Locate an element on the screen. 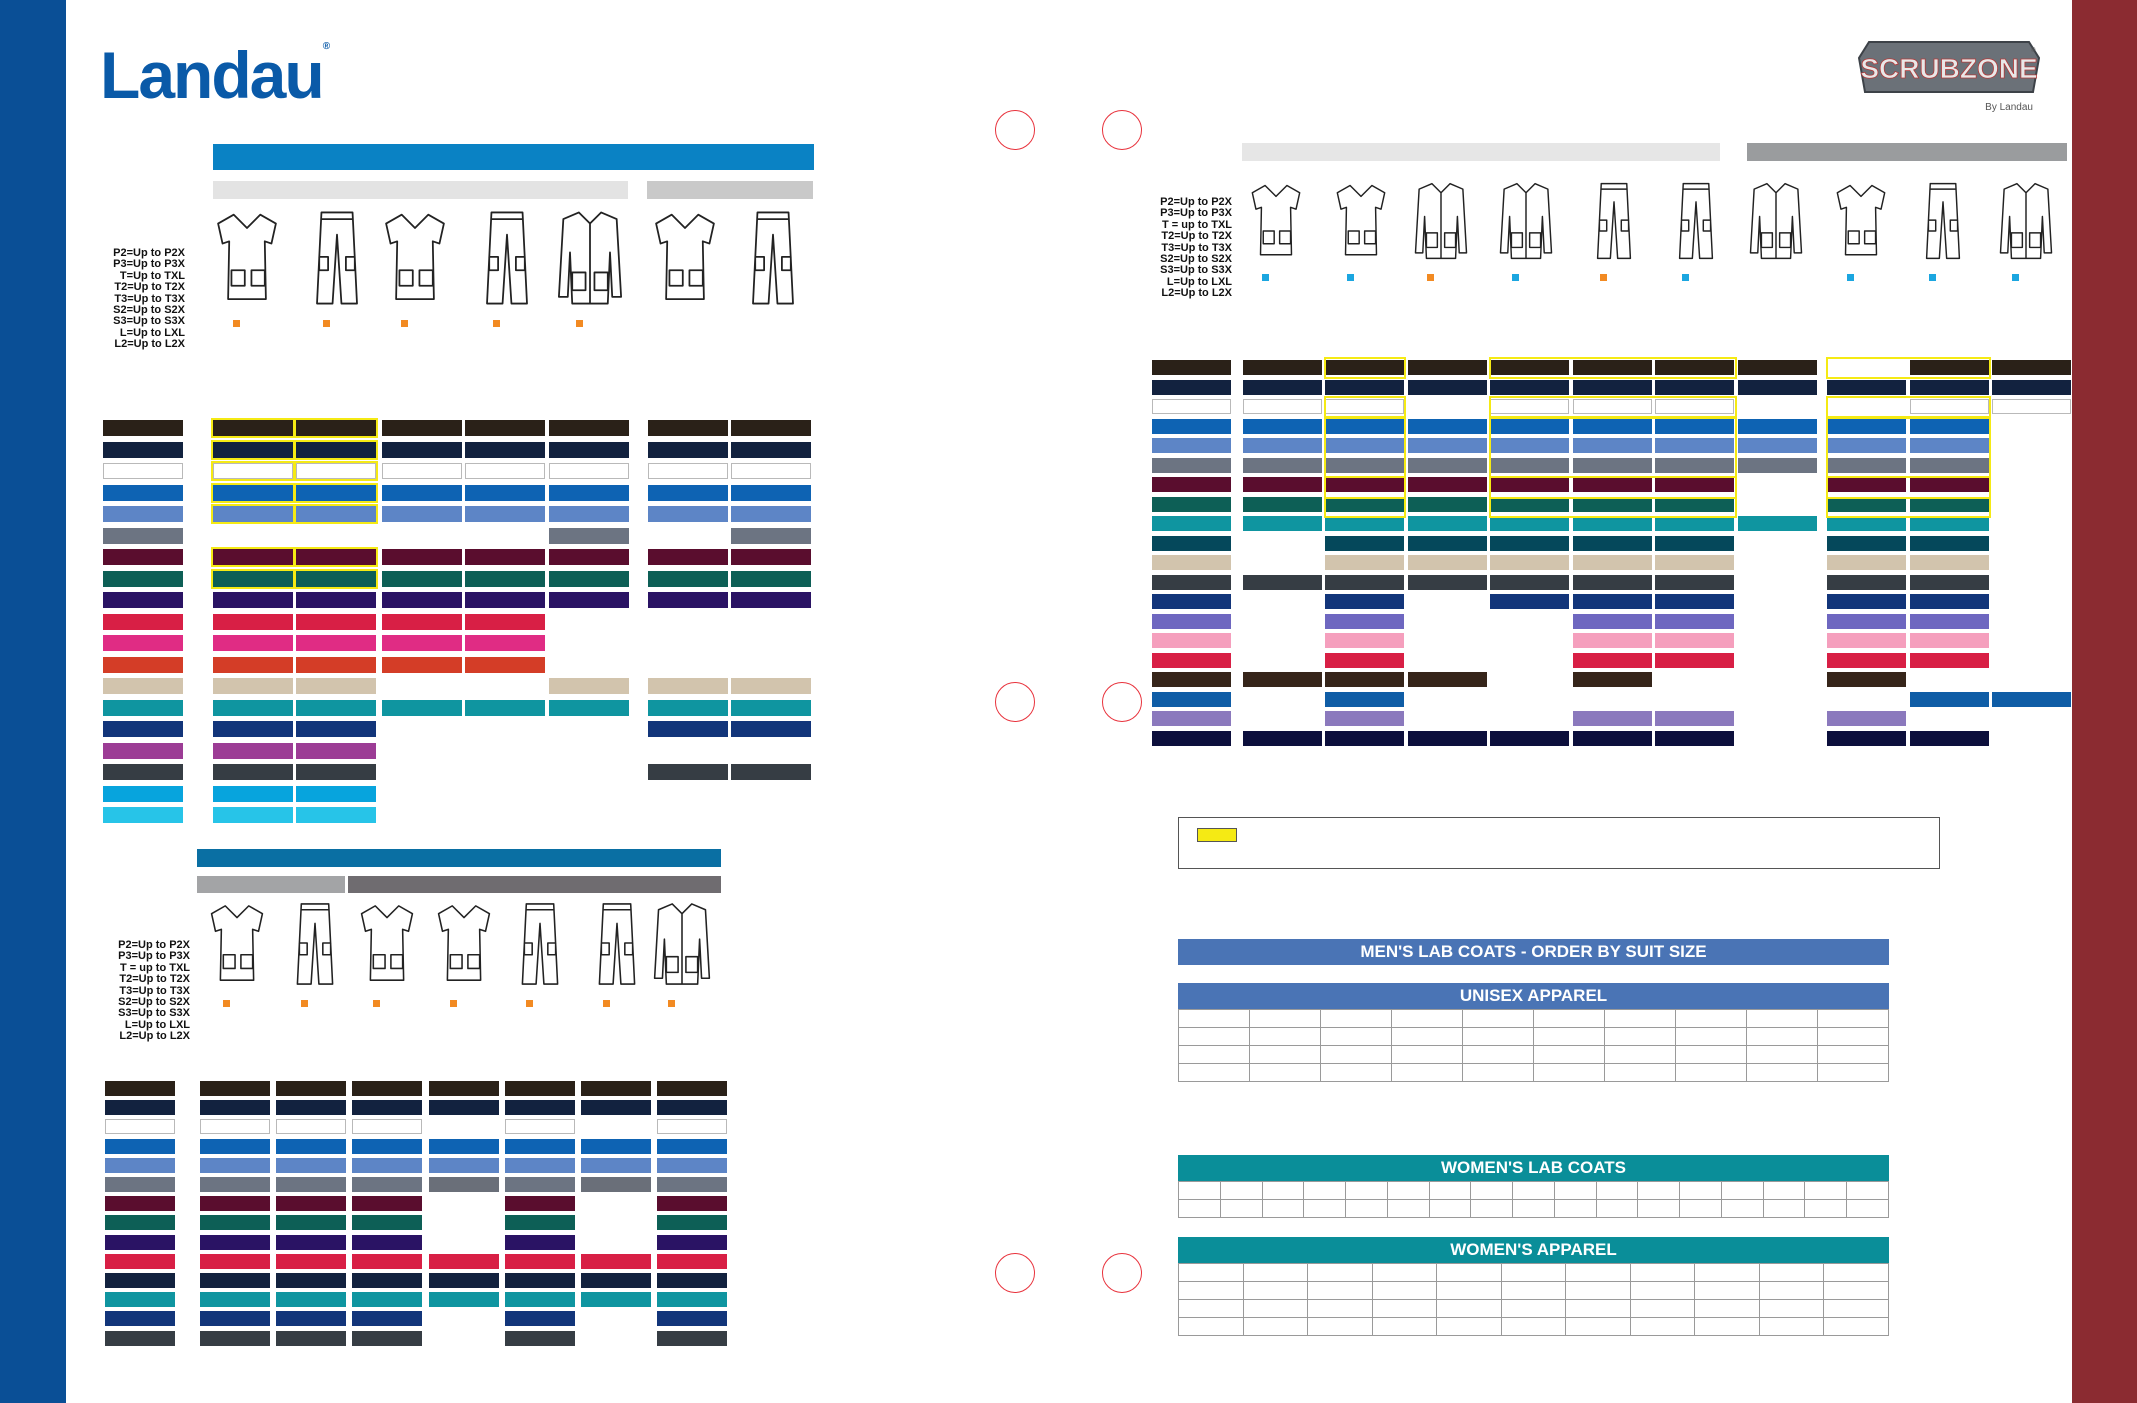  unisex-apparel-order-table is located at coordinates (1533, 1045).